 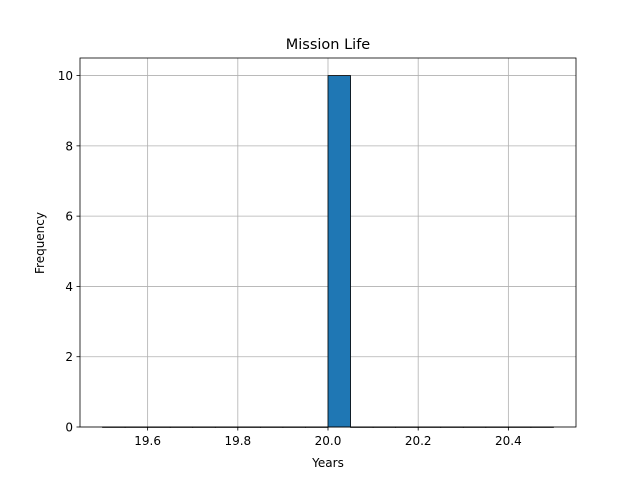 I want to click on x-axis-label: Years, so click(x=327, y=463).